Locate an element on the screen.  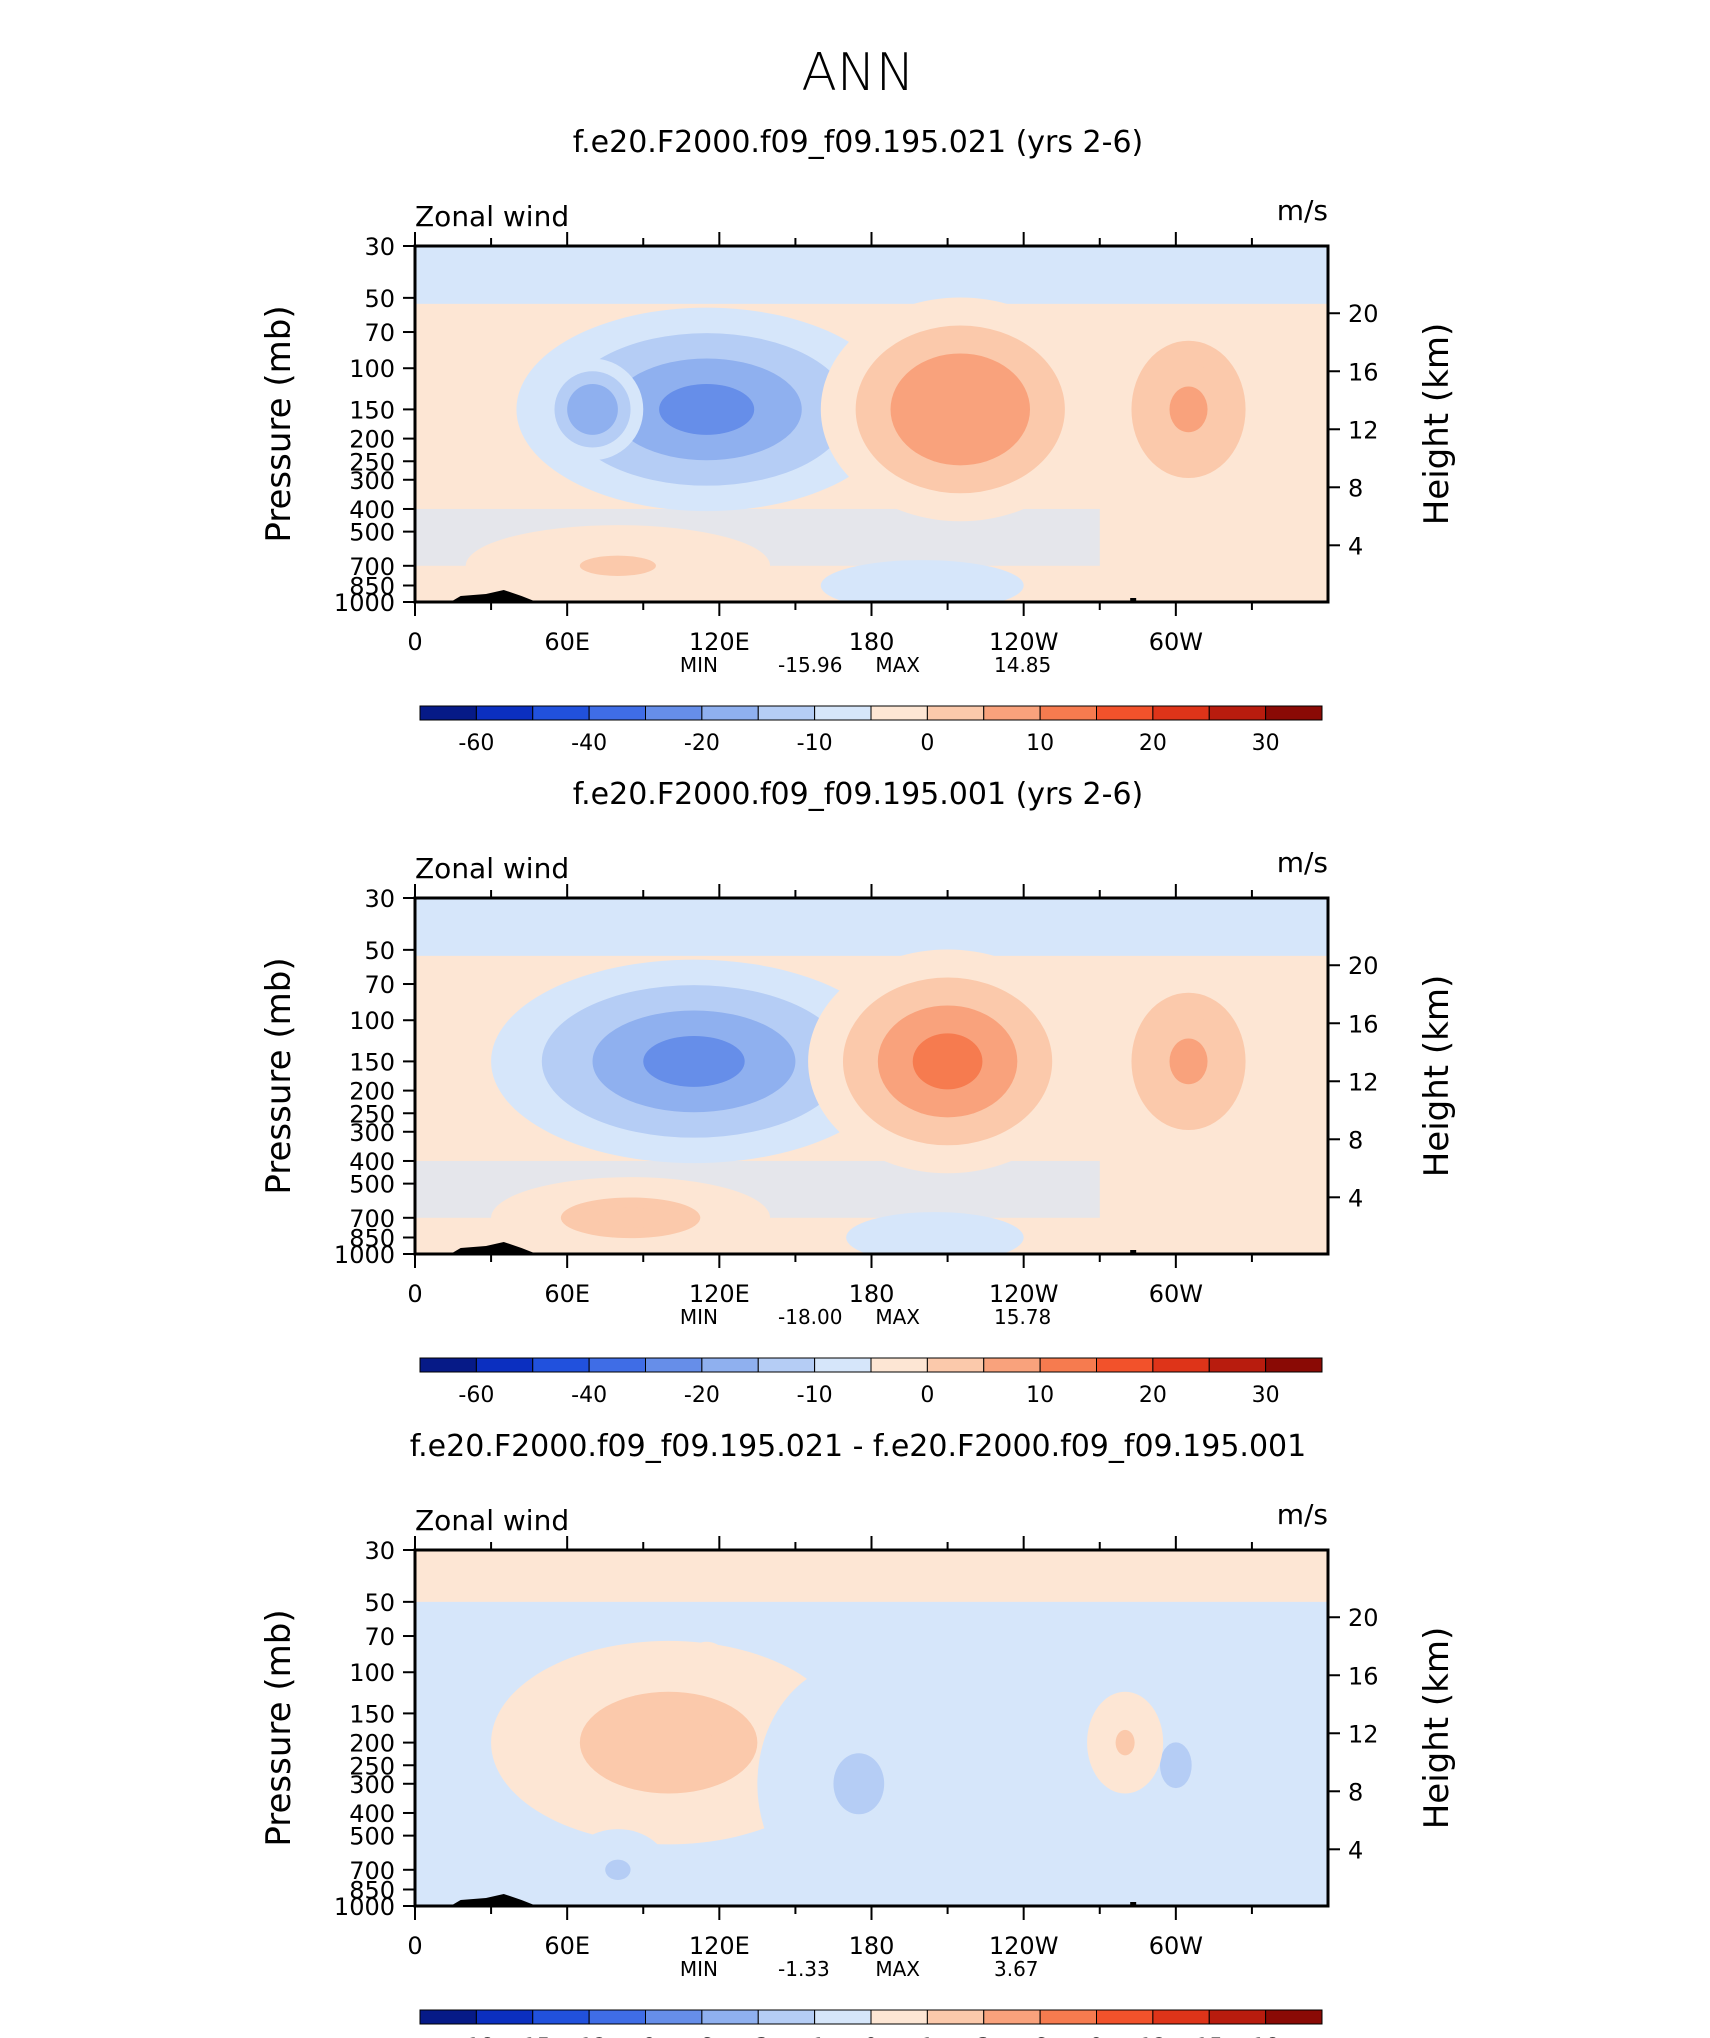
band-upper-easterly is located at coordinates (871, 275).